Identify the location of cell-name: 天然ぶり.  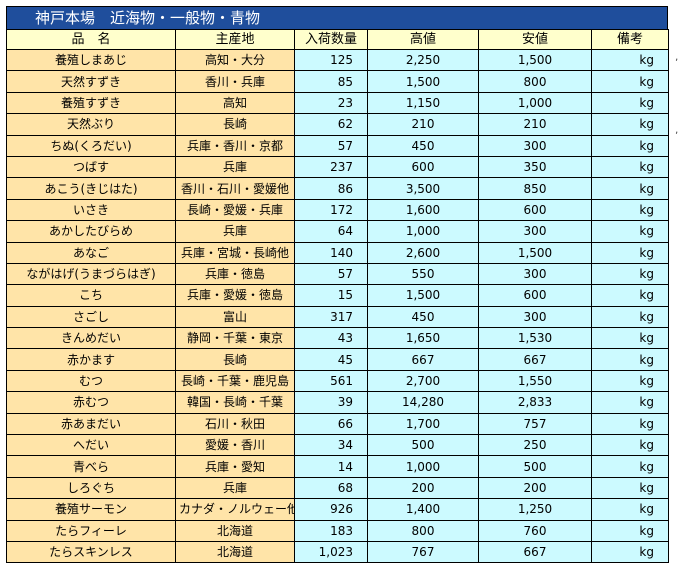
(91, 124).